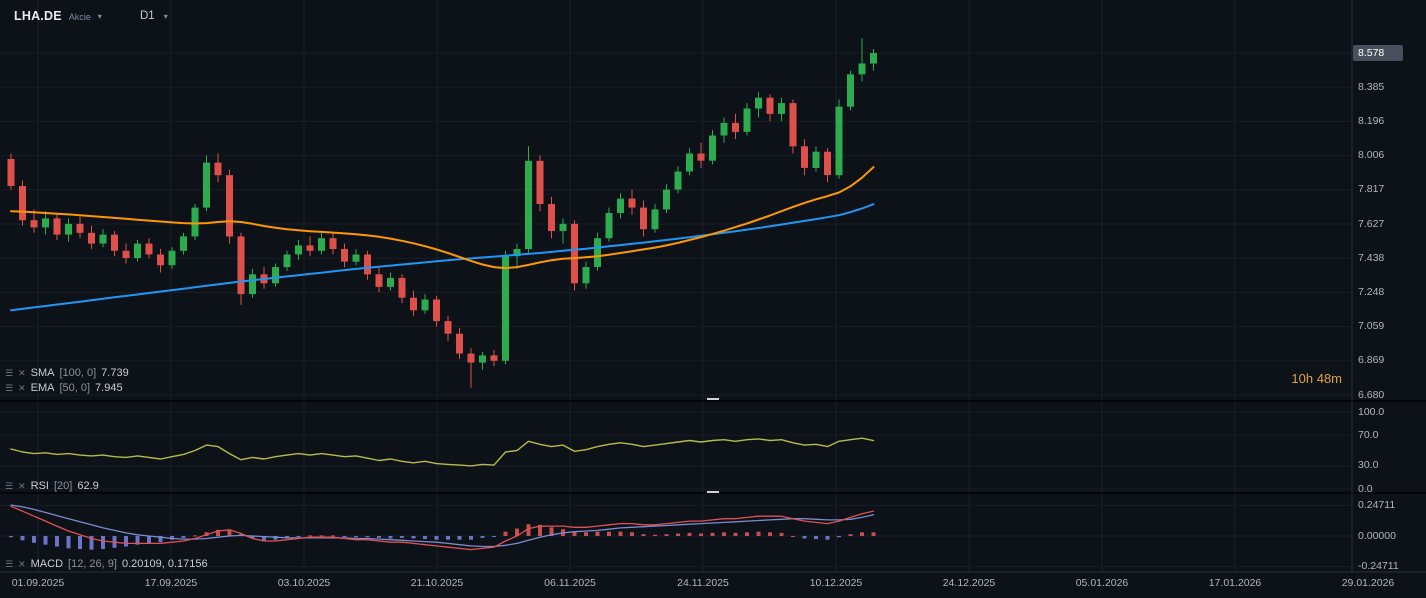 The image size is (1426, 598). What do you see at coordinates (38, 16) in the screenshot?
I see `symbol-name: LHA.DE` at bounding box center [38, 16].